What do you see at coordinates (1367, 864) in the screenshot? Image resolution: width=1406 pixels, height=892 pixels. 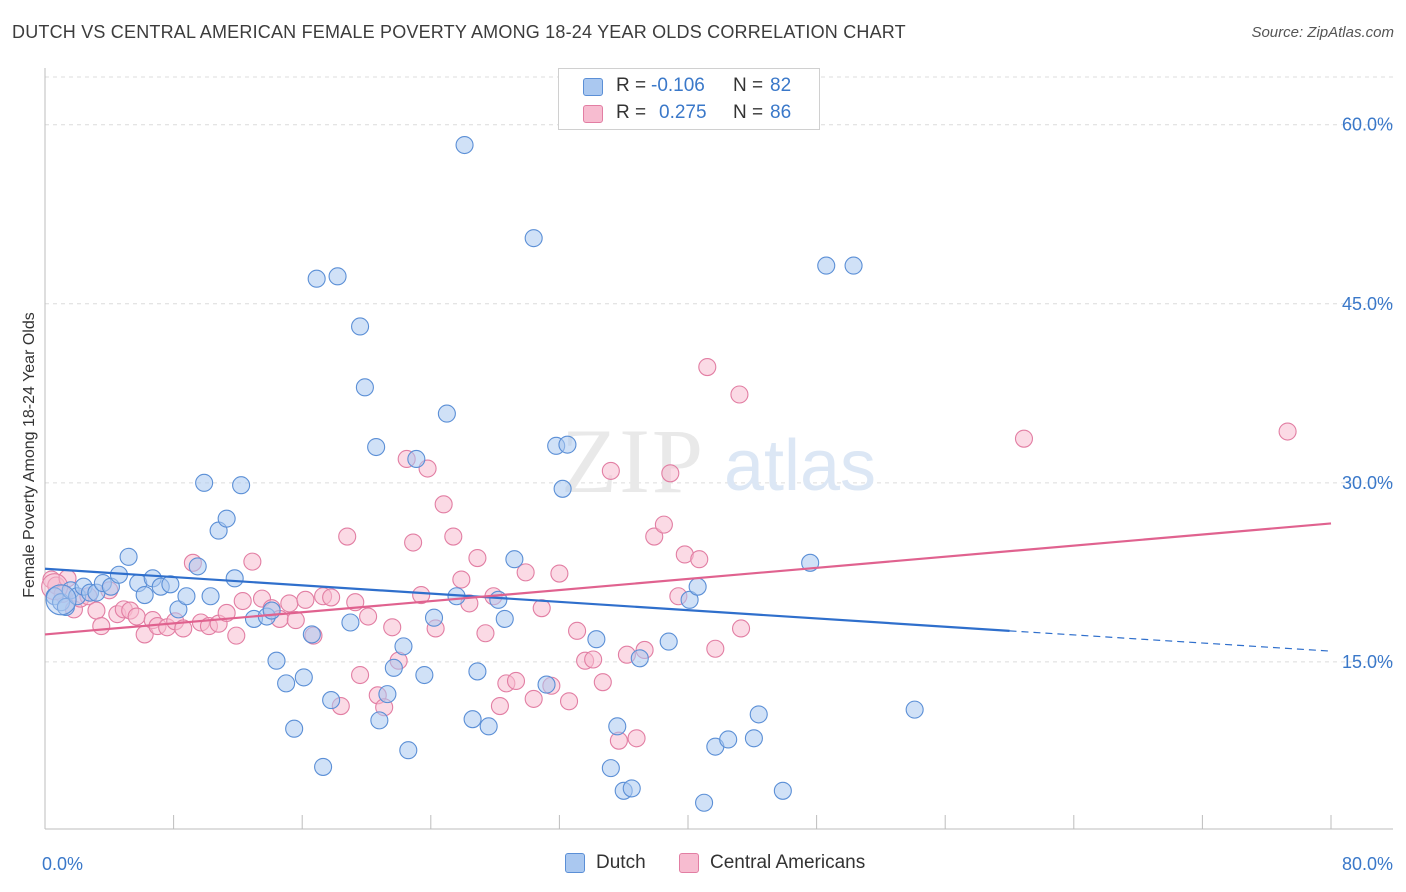 I see `x-tick-label: 80.0%` at bounding box center [1367, 864].